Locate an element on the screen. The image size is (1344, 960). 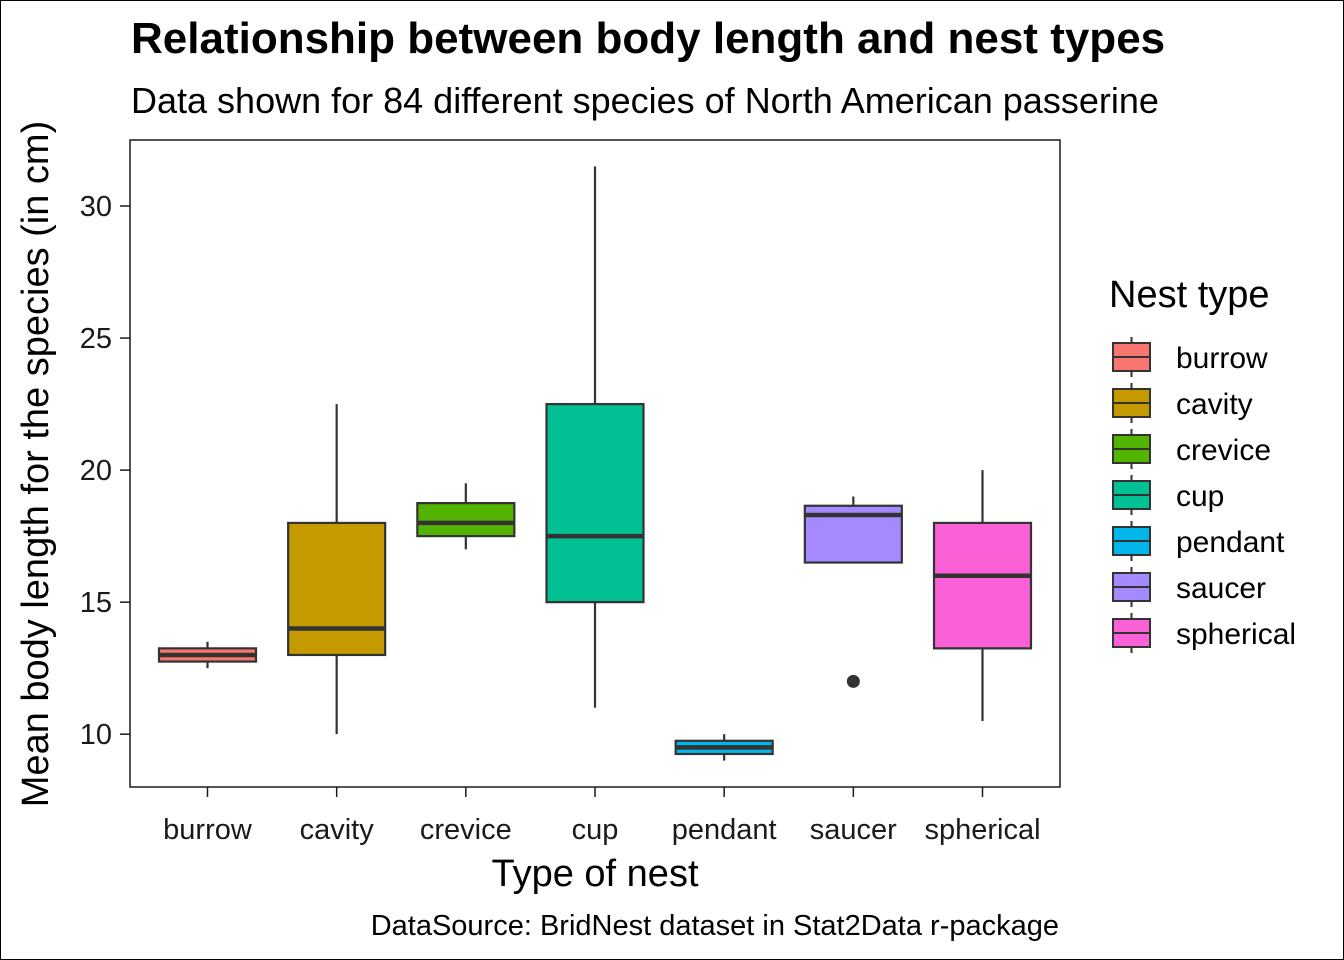
box-spherical is located at coordinates (982, 595).